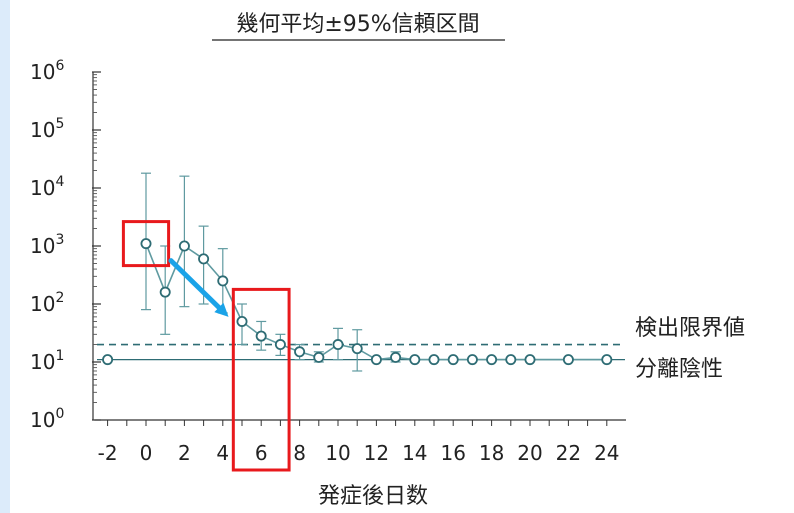  What do you see at coordinates (376, 453) in the screenshot?
I see `x-tick-label: 12` at bounding box center [376, 453].